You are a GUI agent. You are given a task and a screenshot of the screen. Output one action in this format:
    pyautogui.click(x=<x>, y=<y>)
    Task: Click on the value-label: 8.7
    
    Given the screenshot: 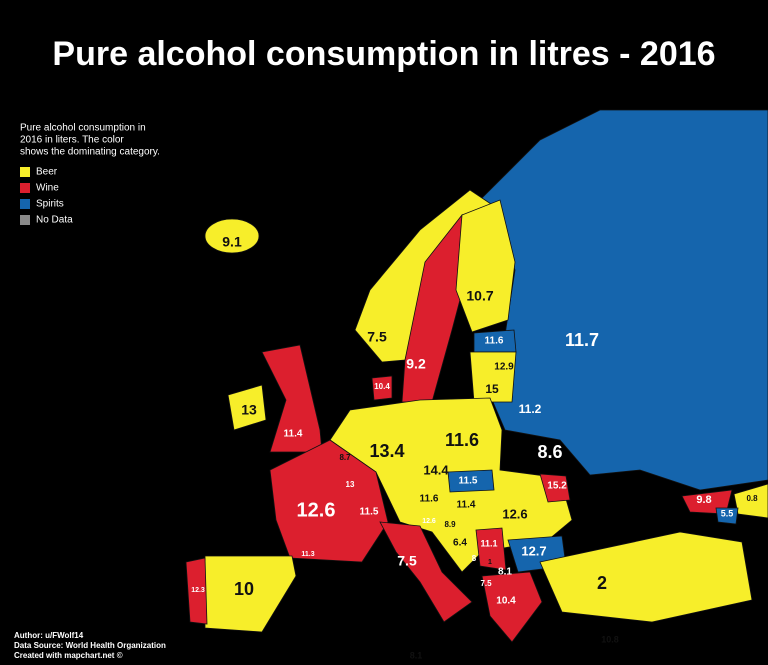 What is the action you would take?
    pyautogui.click(x=345, y=457)
    